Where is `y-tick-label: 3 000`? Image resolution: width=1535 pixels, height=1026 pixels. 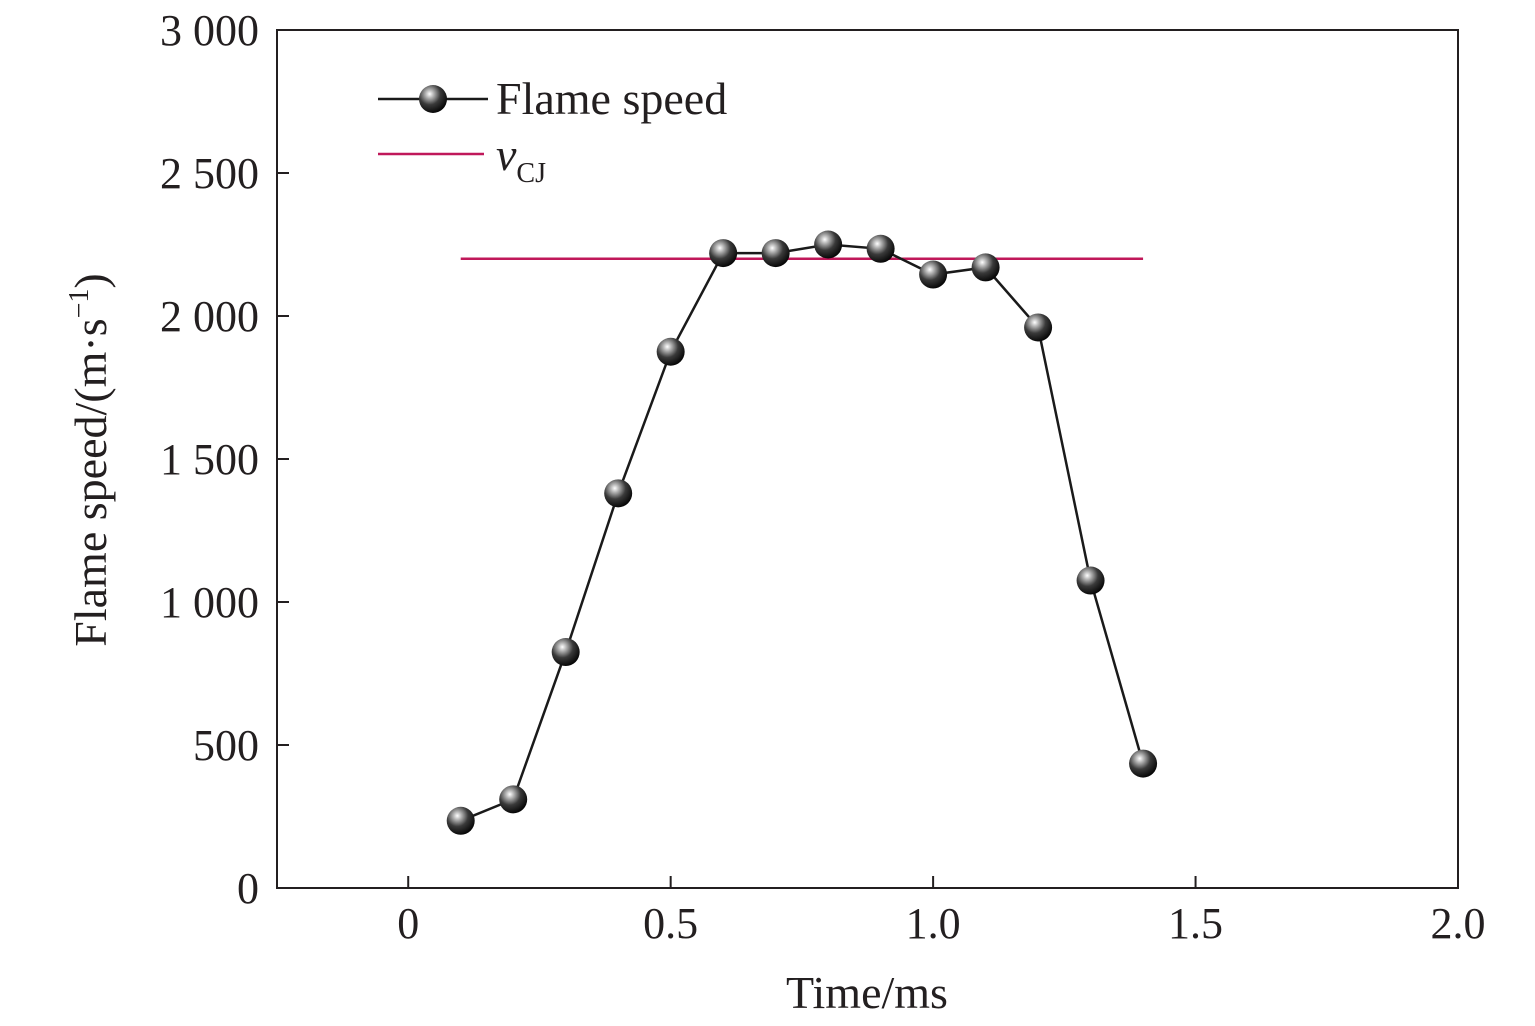
y-tick-label: 3 000 is located at coordinates (209, 30).